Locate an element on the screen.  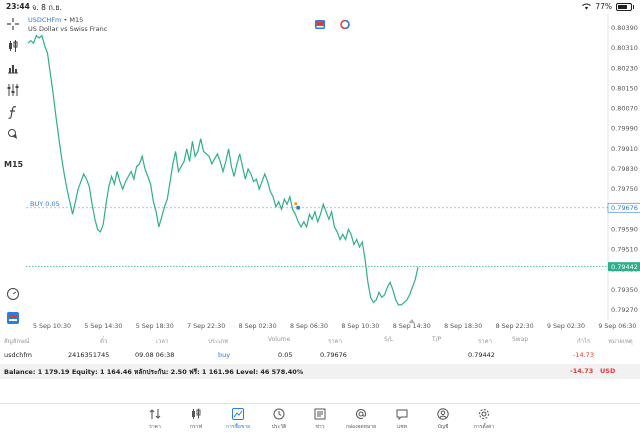
chart-toolbar: M15 is located at coordinates (13, 169).